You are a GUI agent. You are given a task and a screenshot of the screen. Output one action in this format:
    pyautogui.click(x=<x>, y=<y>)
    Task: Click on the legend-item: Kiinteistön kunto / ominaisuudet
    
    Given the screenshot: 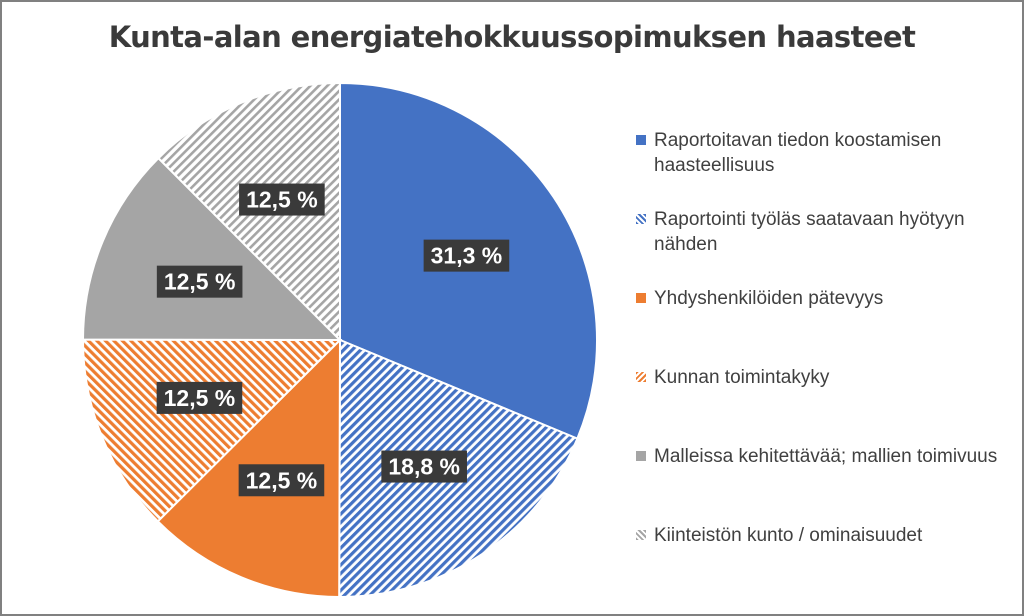 What is the action you would take?
    pyautogui.click(x=820, y=562)
    